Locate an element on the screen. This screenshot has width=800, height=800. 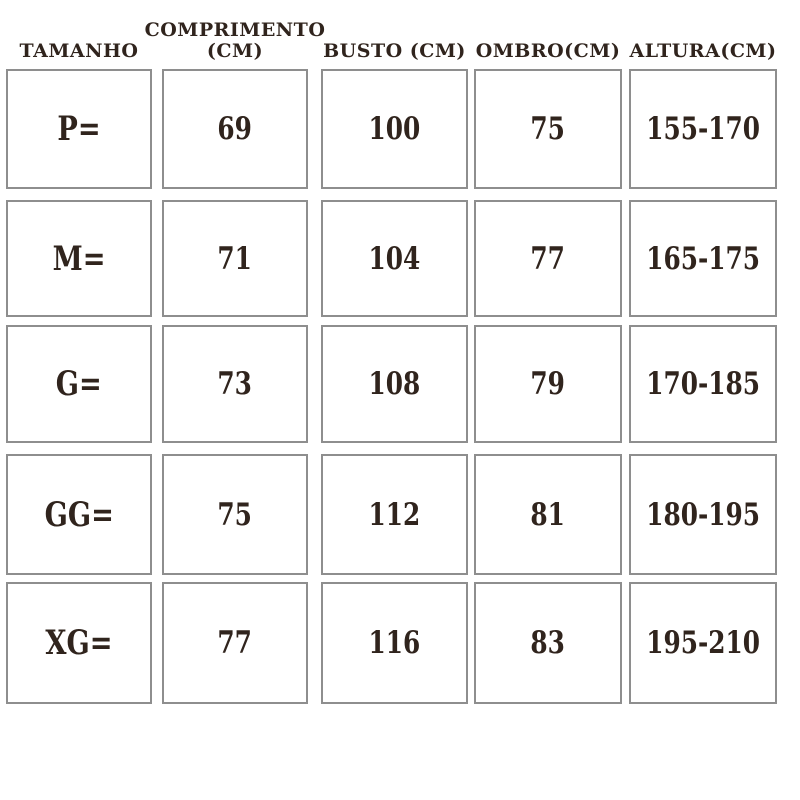
column-header-label: TAMANHO is located at coordinates (79, 51).